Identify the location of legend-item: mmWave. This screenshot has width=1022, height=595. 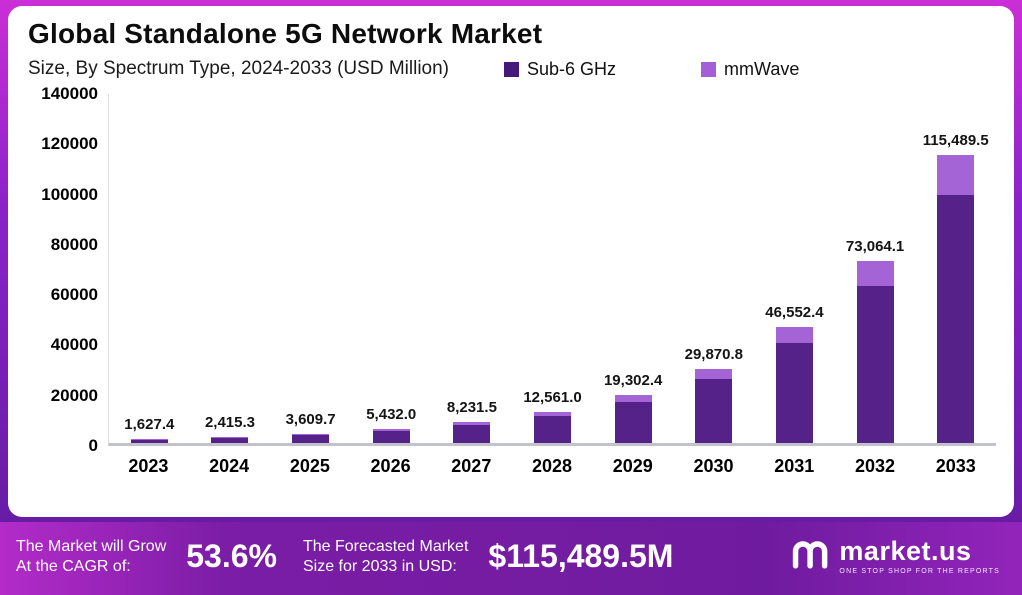
(750, 69).